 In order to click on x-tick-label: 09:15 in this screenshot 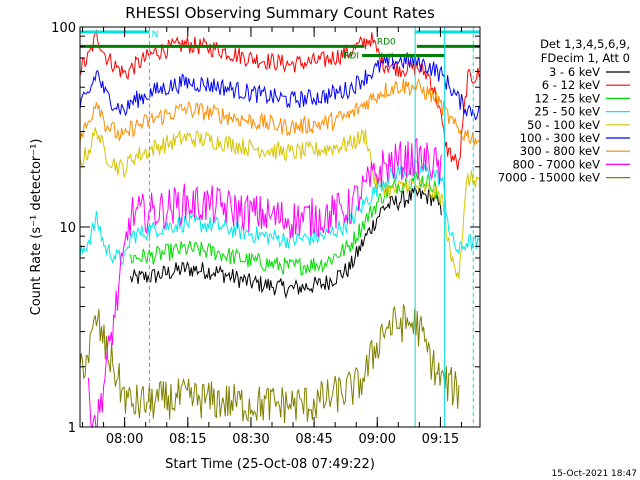, I will do `click(440, 439)`.